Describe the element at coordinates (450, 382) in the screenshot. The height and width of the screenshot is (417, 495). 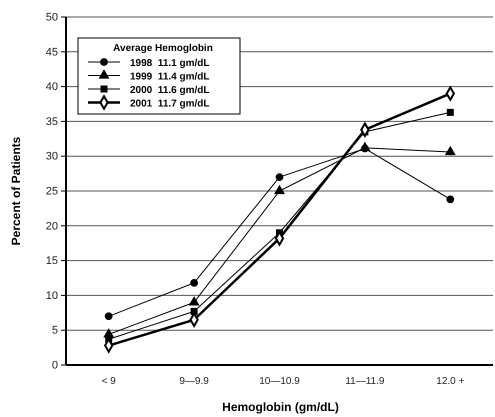
I see `x-tick-label: 12.0 +` at that location.